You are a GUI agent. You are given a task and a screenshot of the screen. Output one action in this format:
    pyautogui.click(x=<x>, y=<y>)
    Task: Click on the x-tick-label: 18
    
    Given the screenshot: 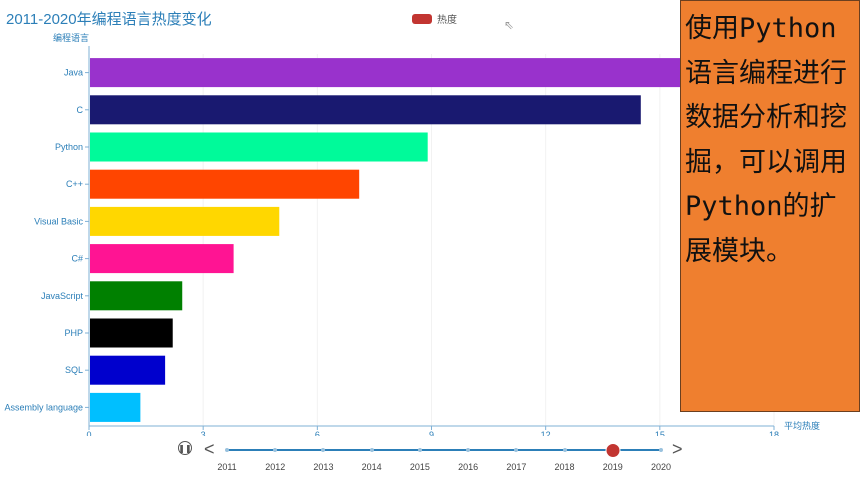 What is the action you would take?
    pyautogui.click(x=774, y=433)
    